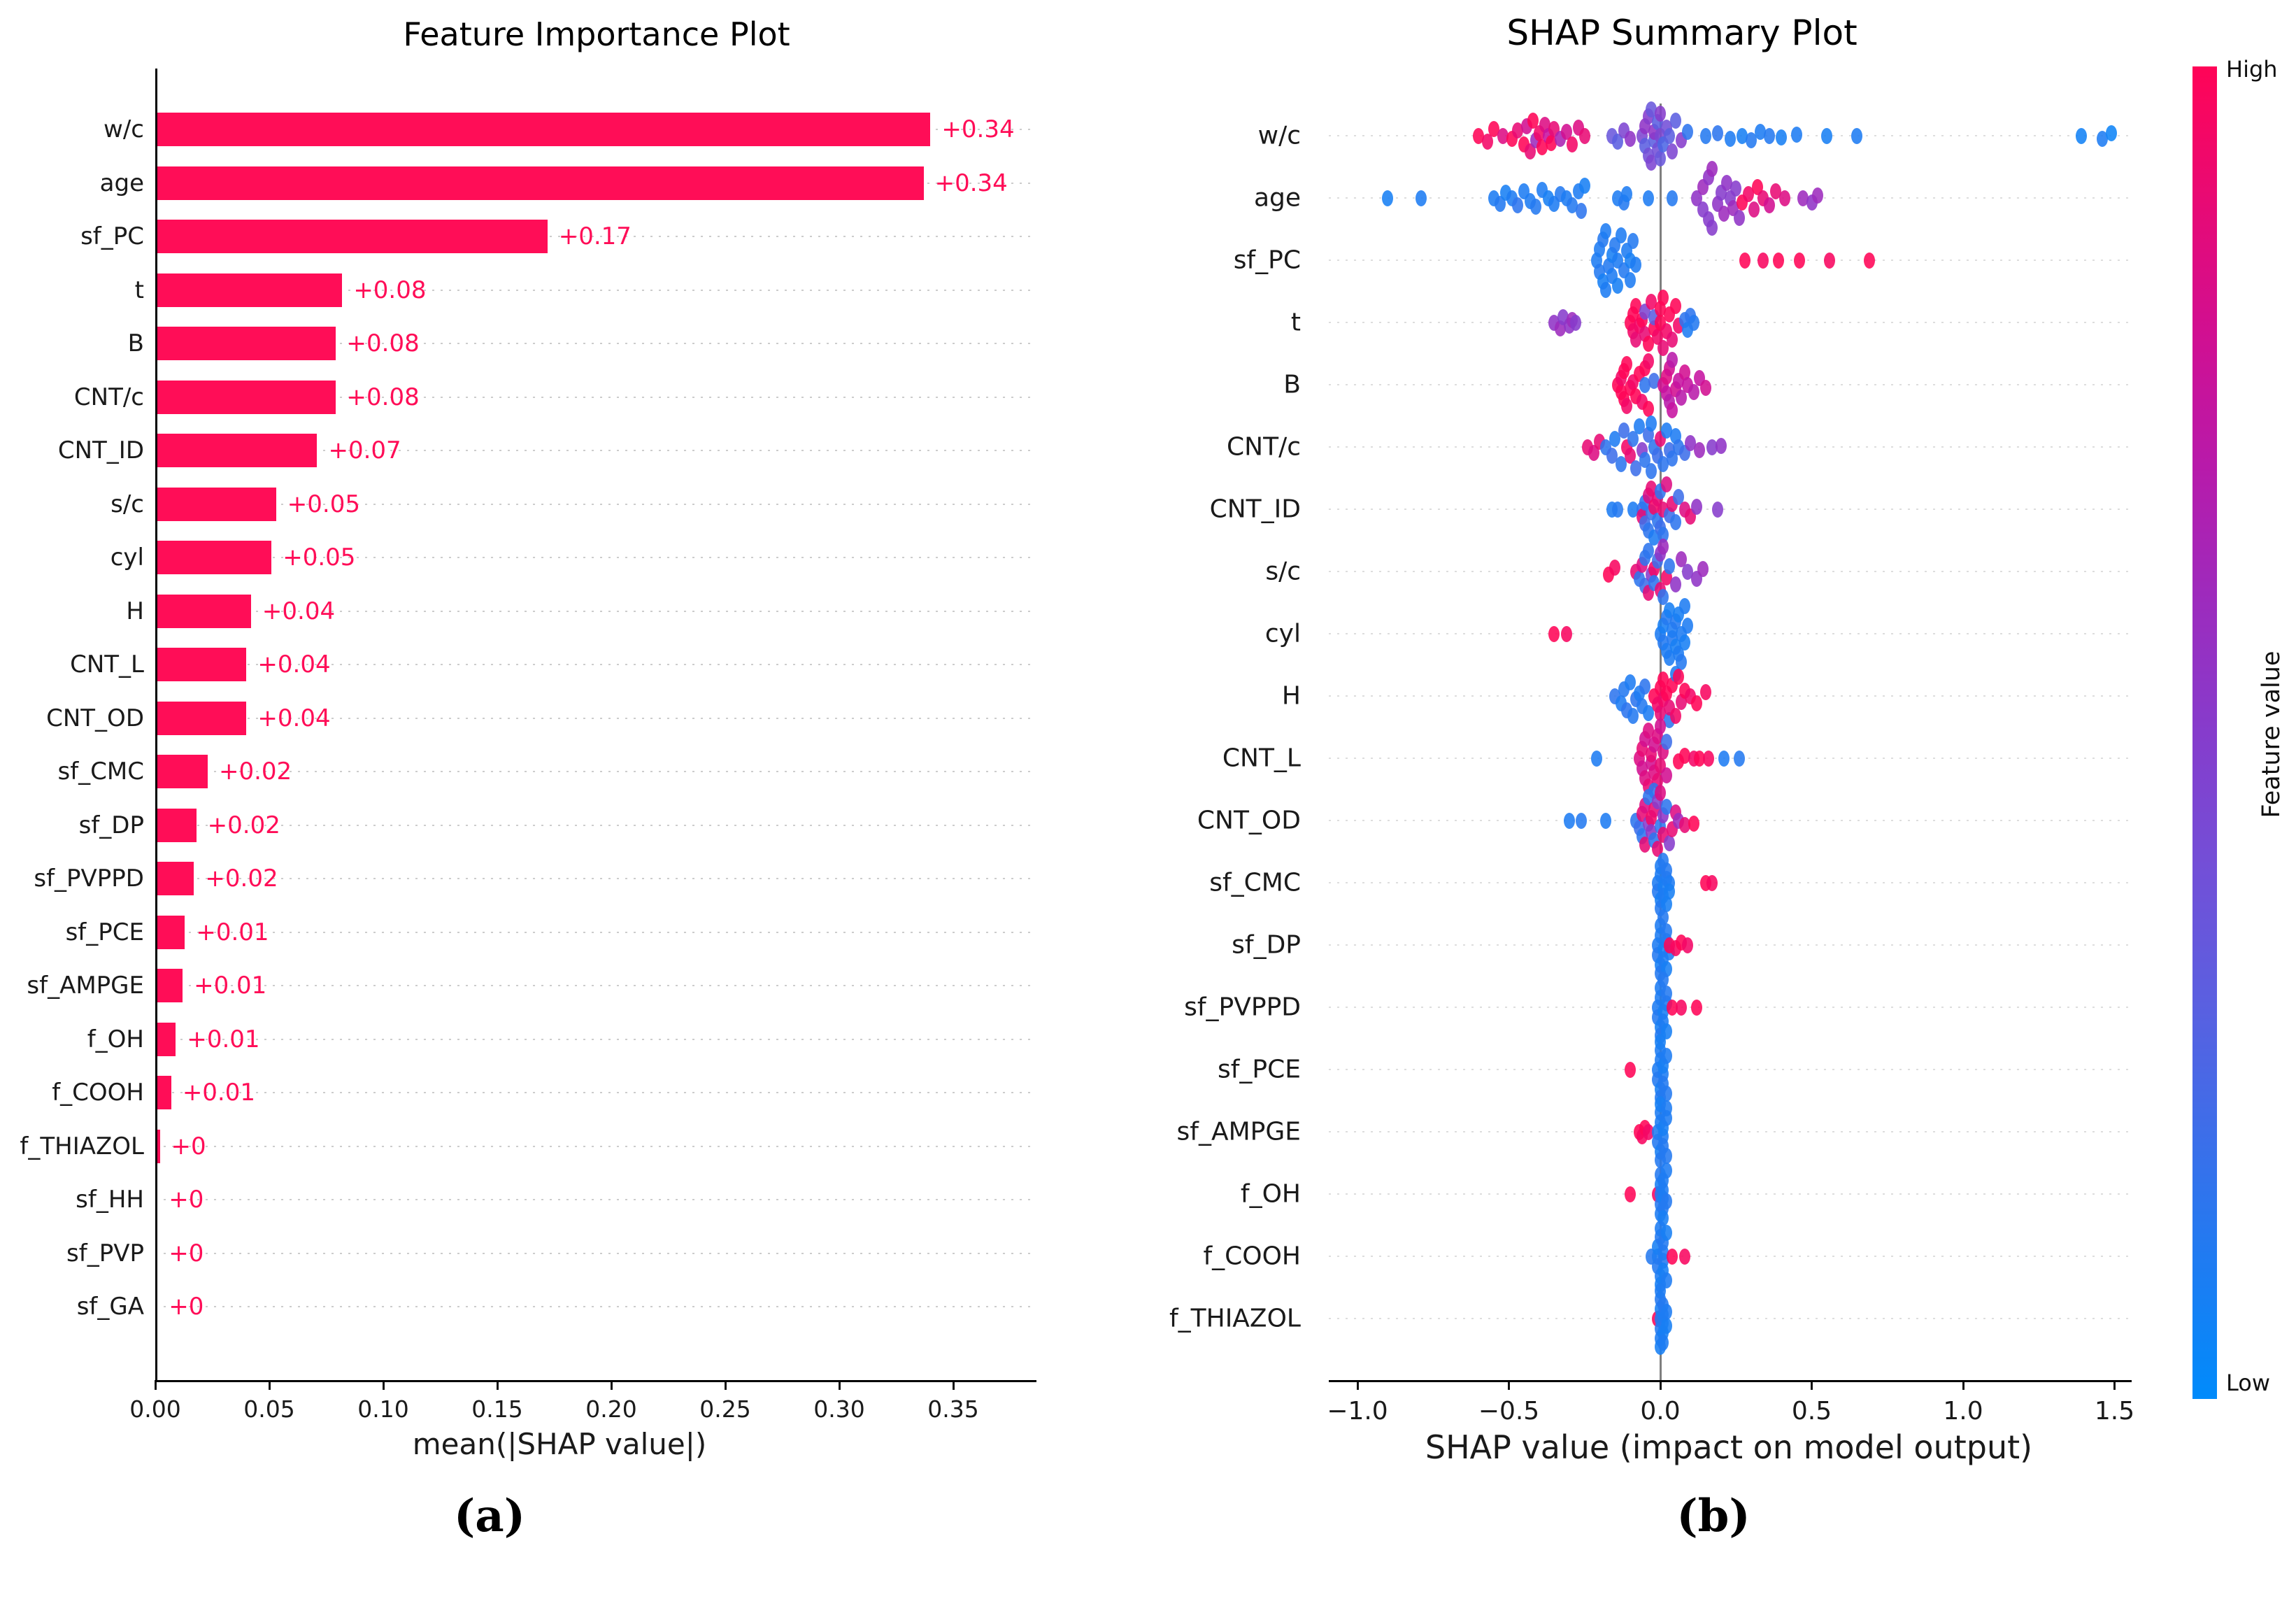 Image resolution: width=2296 pixels, height=1613 pixels. What do you see at coordinates (1277, 198) in the screenshot?
I see `feature-label: age` at bounding box center [1277, 198].